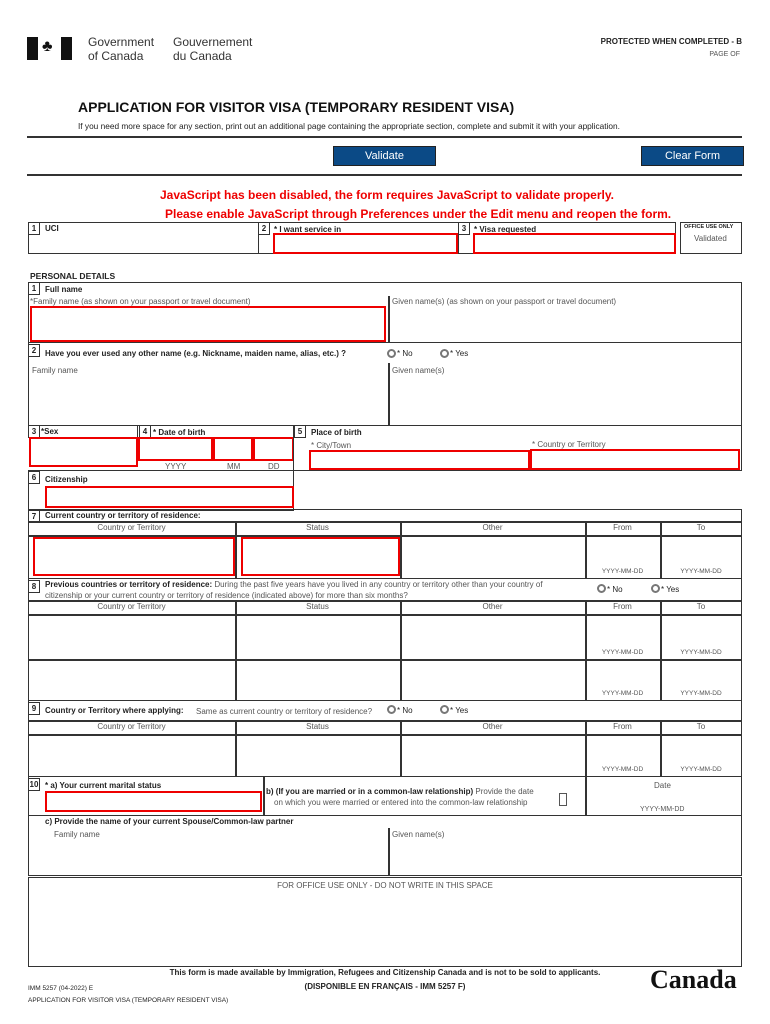 The height and width of the screenshot is (1024, 770). I want to click on gov-en-2: of Canada, so click(116, 56).